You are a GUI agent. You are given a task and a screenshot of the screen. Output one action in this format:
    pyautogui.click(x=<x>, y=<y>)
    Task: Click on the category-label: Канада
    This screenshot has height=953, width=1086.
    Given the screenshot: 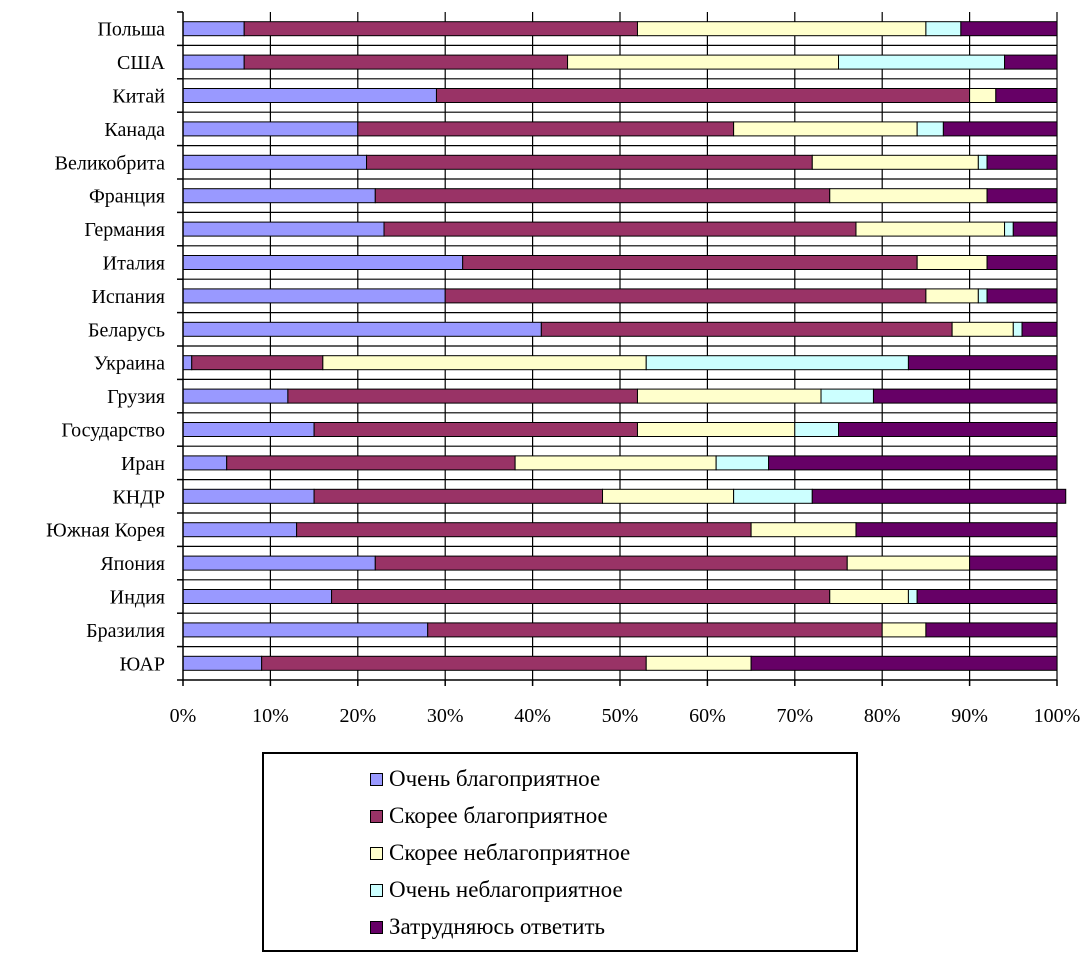 What is the action you would take?
    pyautogui.click(x=134, y=130)
    